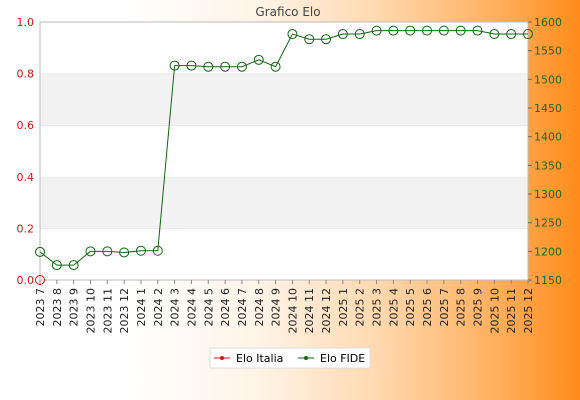 This screenshot has height=400, width=580. Describe the element at coordinates (259, 307) in the screenshot. I see `x-tick-label: 2024 8` at that location.